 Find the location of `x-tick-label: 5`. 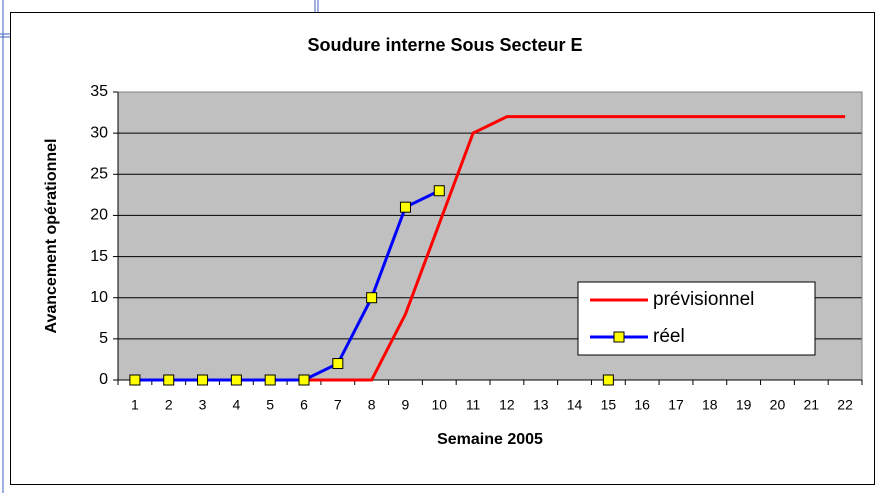

x-tick-label: 5 is located at coordinates (270, 405).